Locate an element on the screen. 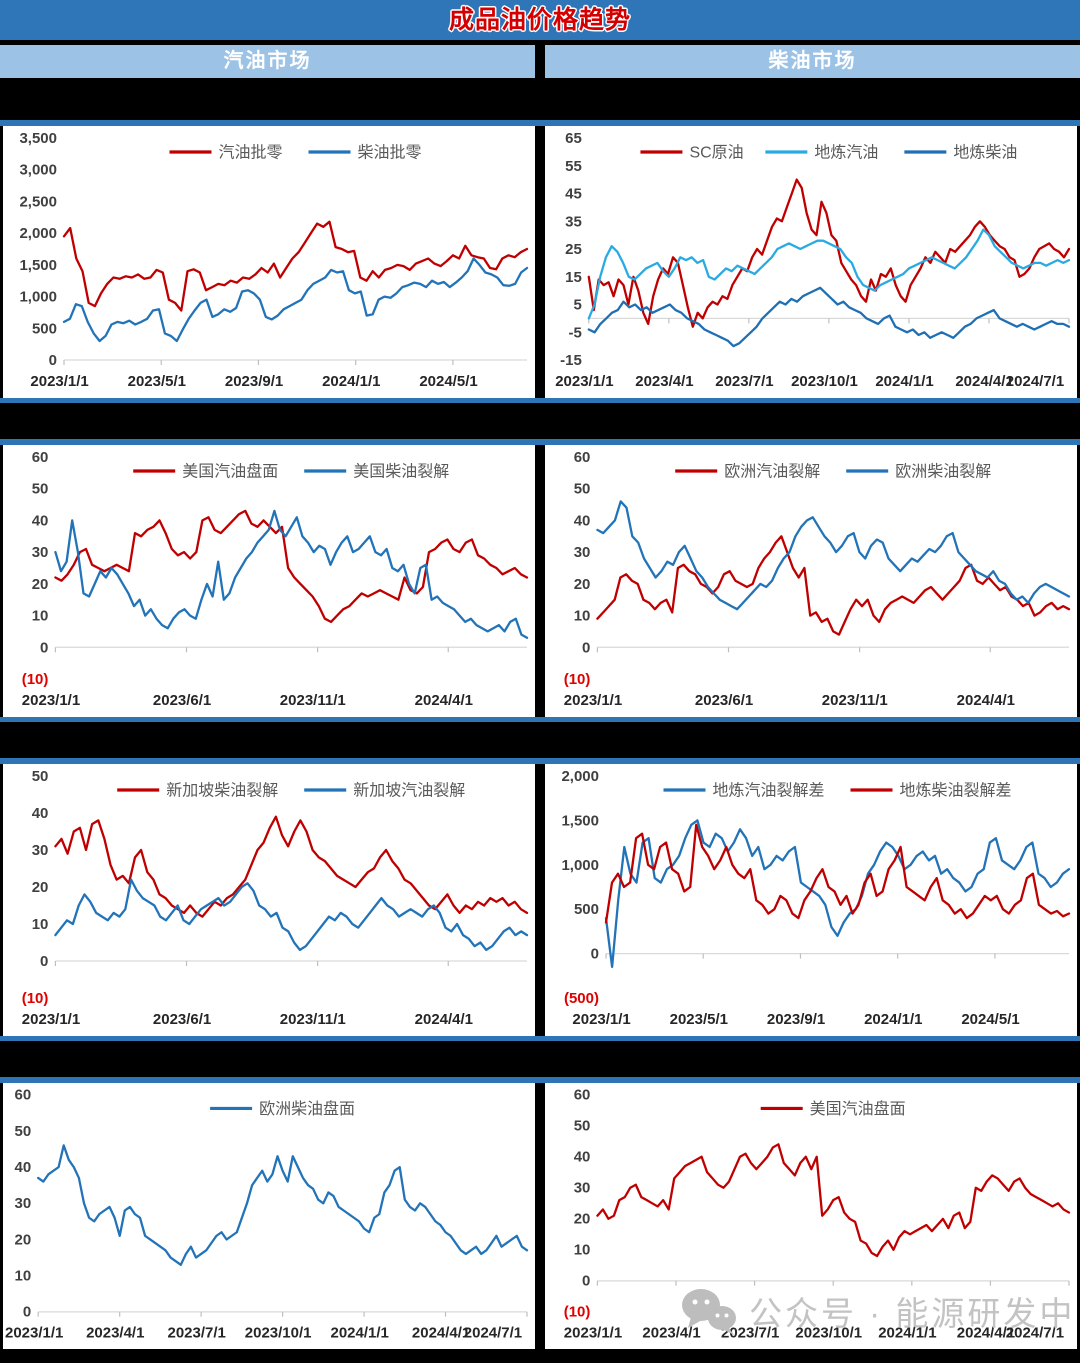  black-bottom-bar is located at coordinates (540, 1356).